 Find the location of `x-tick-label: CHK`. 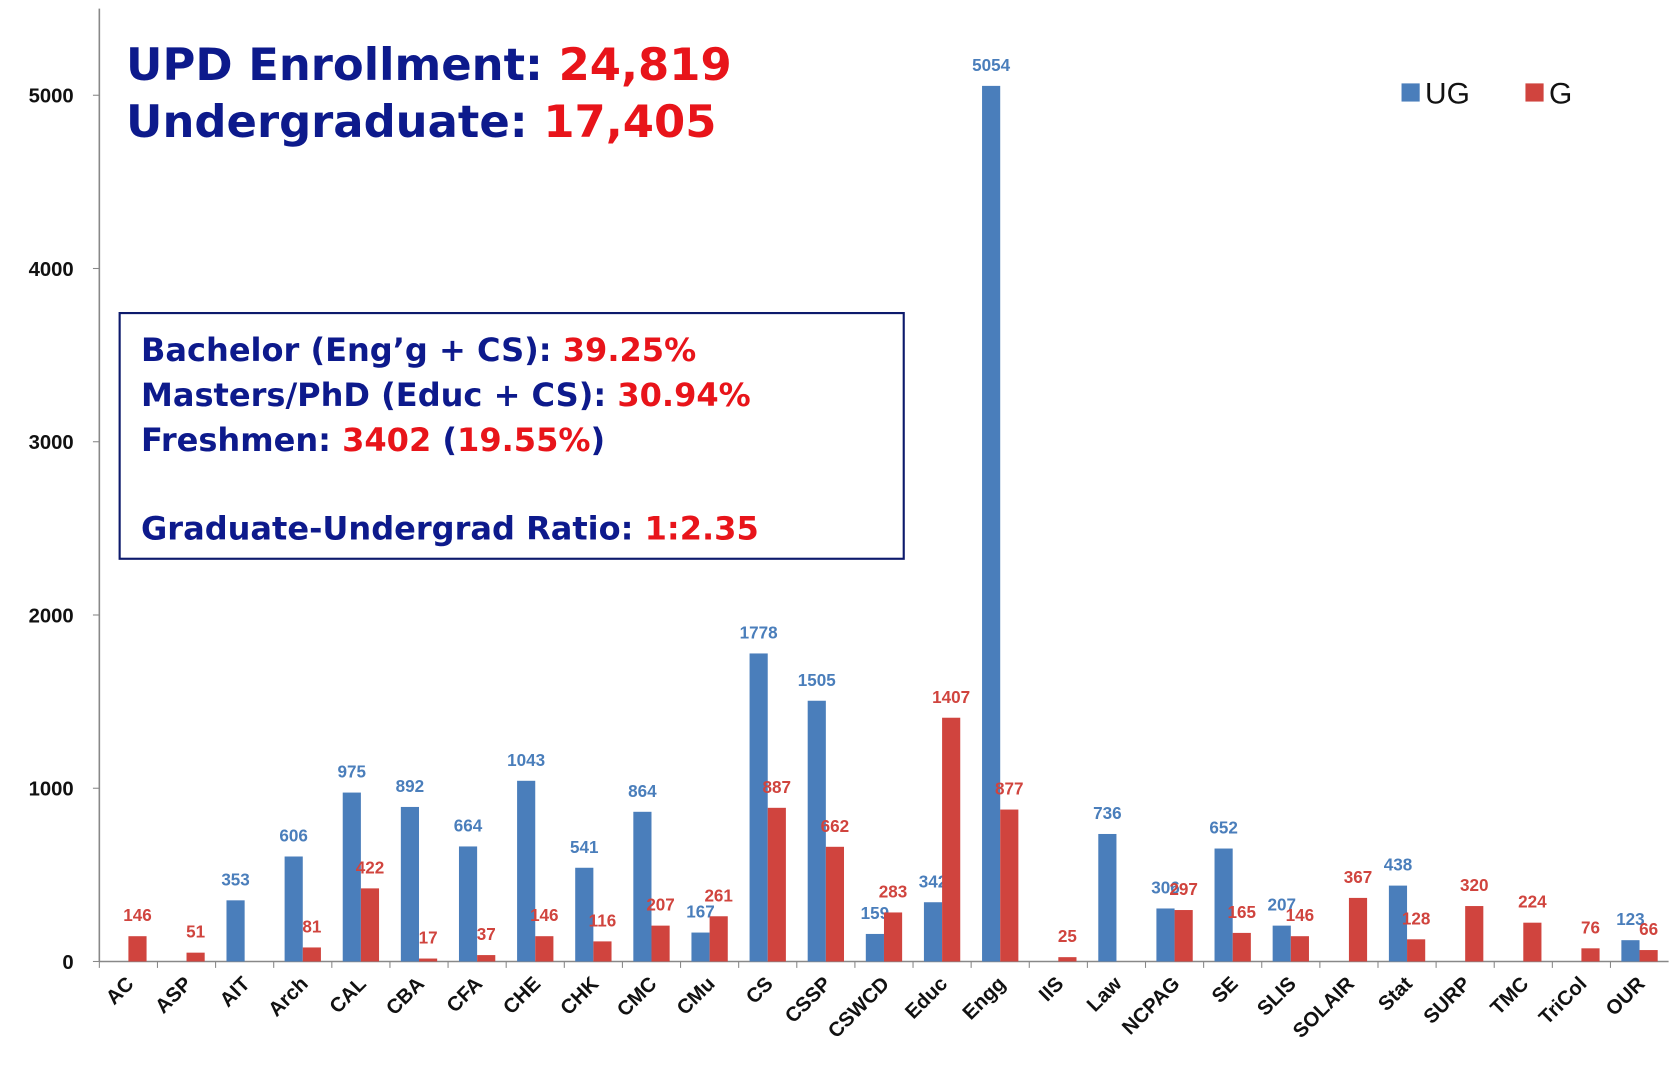

x-tick-label: CHK is located at coordinates (580, 996).